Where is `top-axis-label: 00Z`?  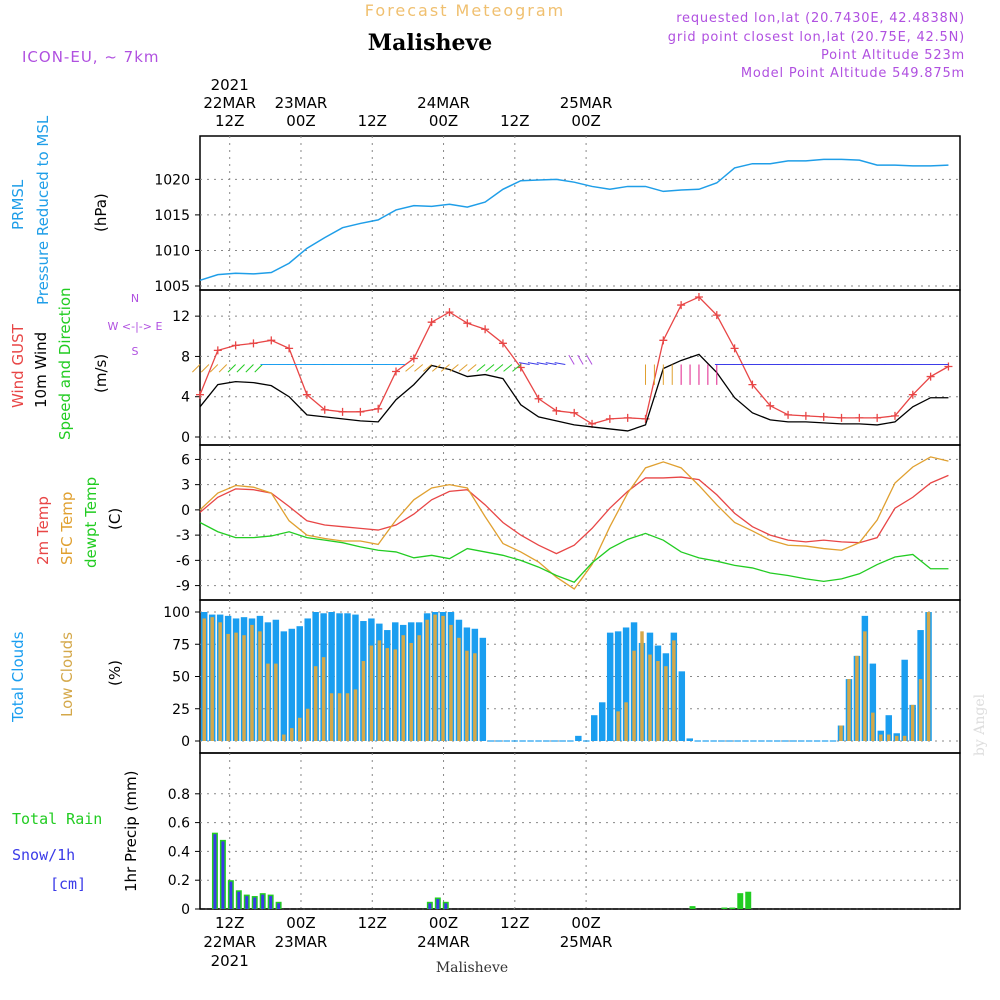
top-axis-label: 00Z is located at coordinates (300, 121).